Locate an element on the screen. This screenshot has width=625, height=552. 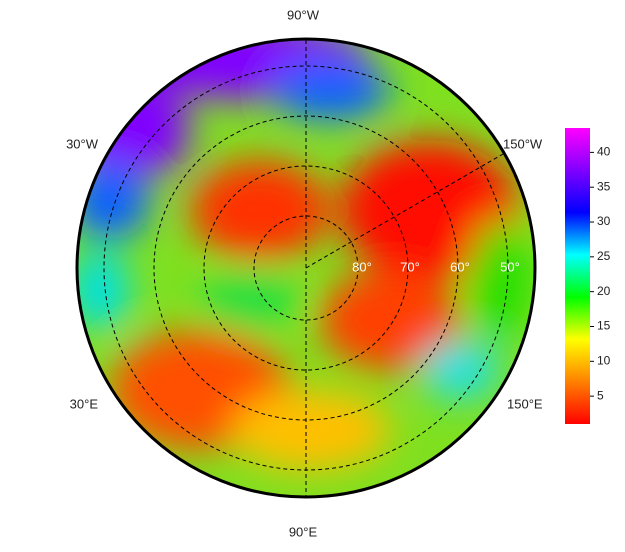
longitude-label: 90°E is located at coordinates (303, 531).